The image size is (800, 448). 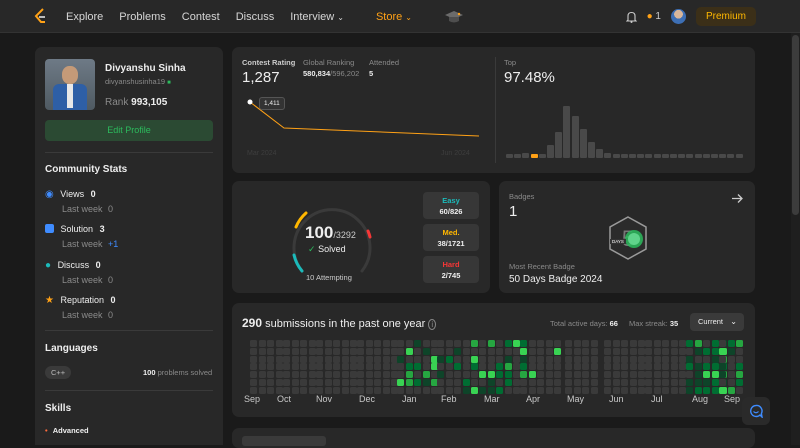 I want to click on info-icon: i, so click(x=432, y=324).